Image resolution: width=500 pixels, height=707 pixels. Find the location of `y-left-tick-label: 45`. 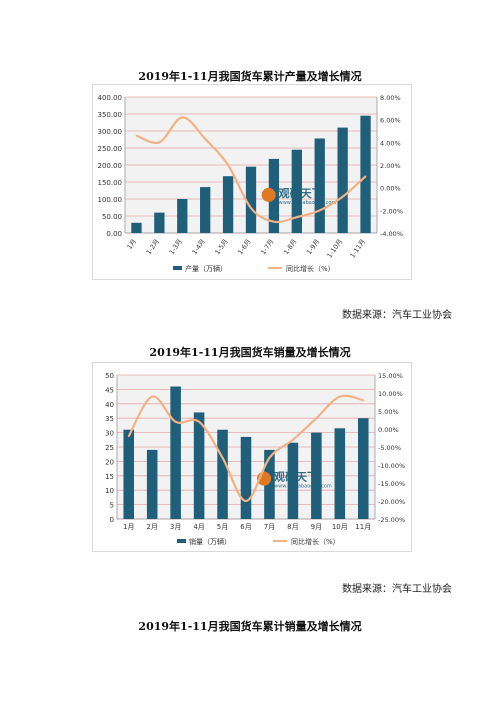

y-left-tick-label: 45 is located at coordinates (109, 390).